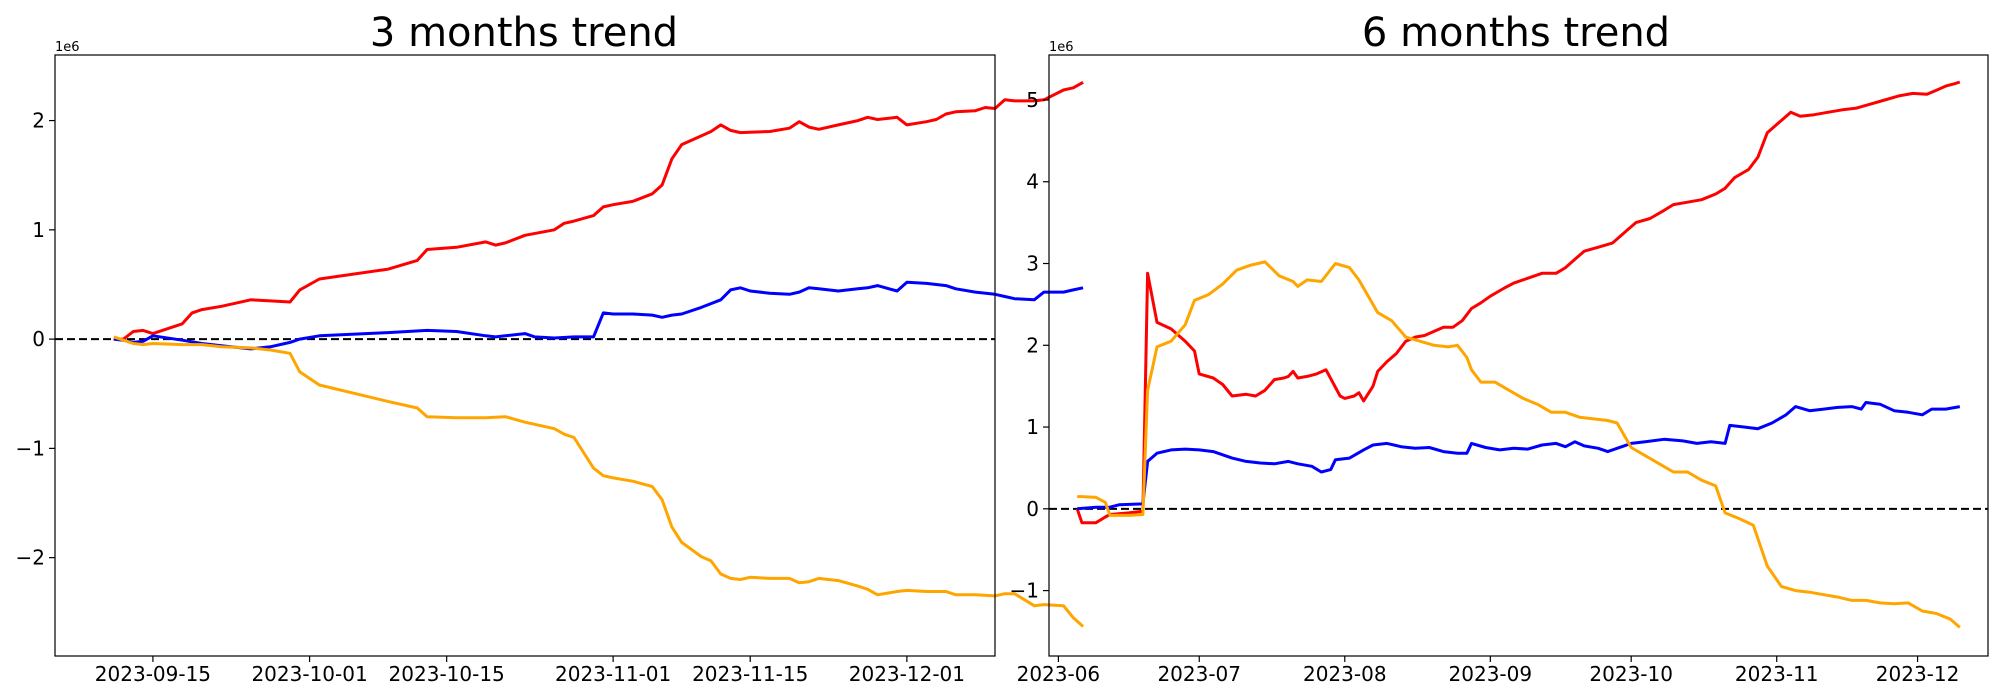  What do you see at coordinates (613, 674) in the screenshot?
I see `x-tick-label: 2023-11-01` at bounding box center [613, 674].